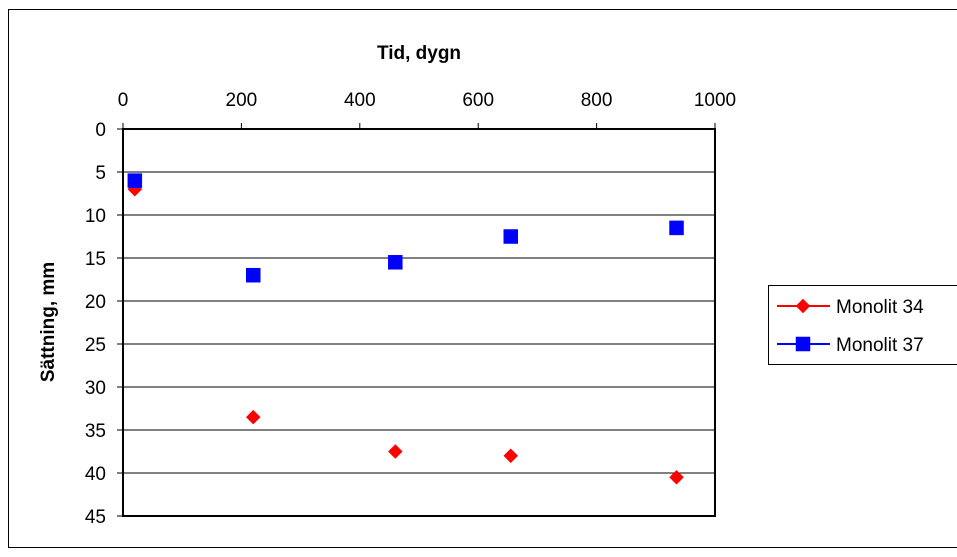 This screenshot has height=557, width=957. I want to click on y-tick-label: 20, so click(95, 302).